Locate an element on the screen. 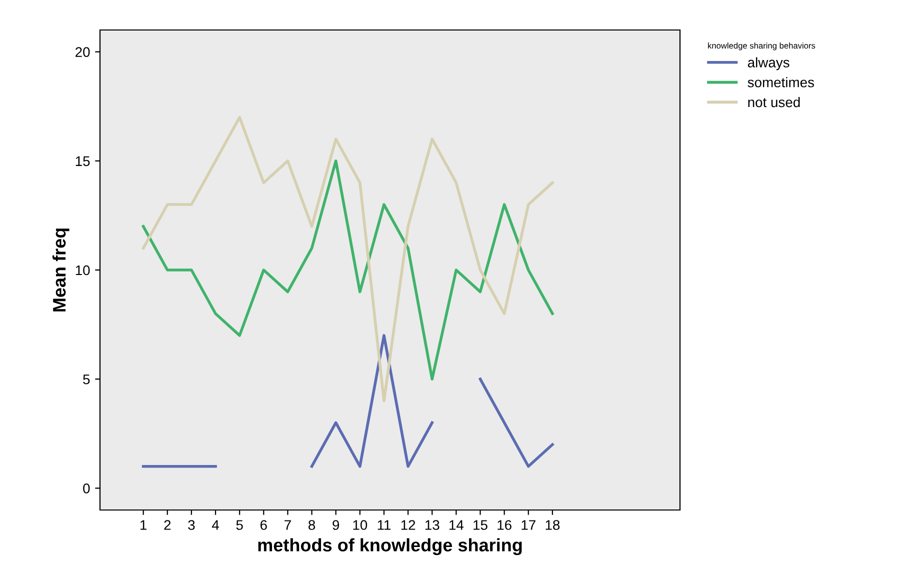 Image resolution: width=900 pixels, height=571 pixels. x-tick-label: 2 is located at coordinates (167, 525).